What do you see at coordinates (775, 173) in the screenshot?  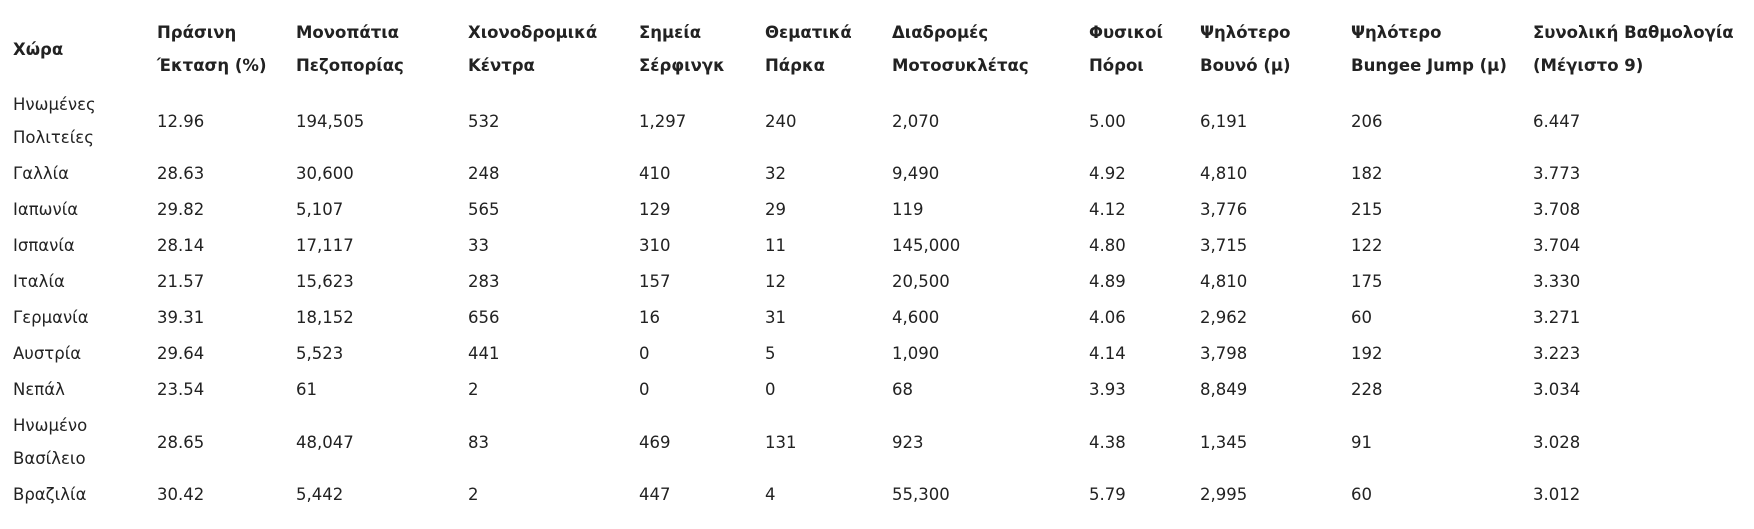 I see `value-cell: 32` at bounding box center [775, 173].